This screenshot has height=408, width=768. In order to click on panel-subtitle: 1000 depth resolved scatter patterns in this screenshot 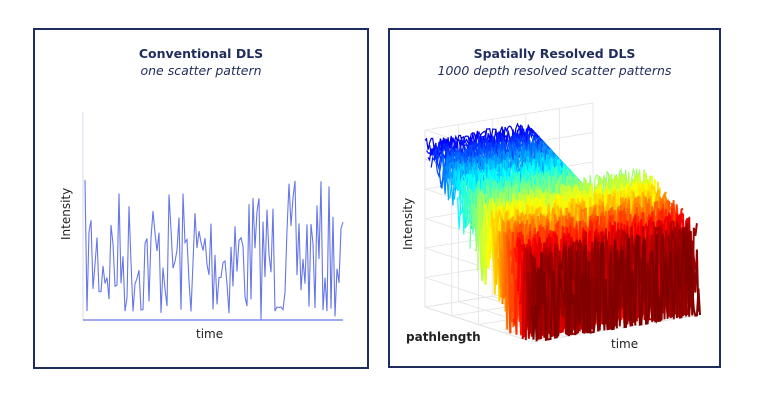, I will do `click(554, 70)`.